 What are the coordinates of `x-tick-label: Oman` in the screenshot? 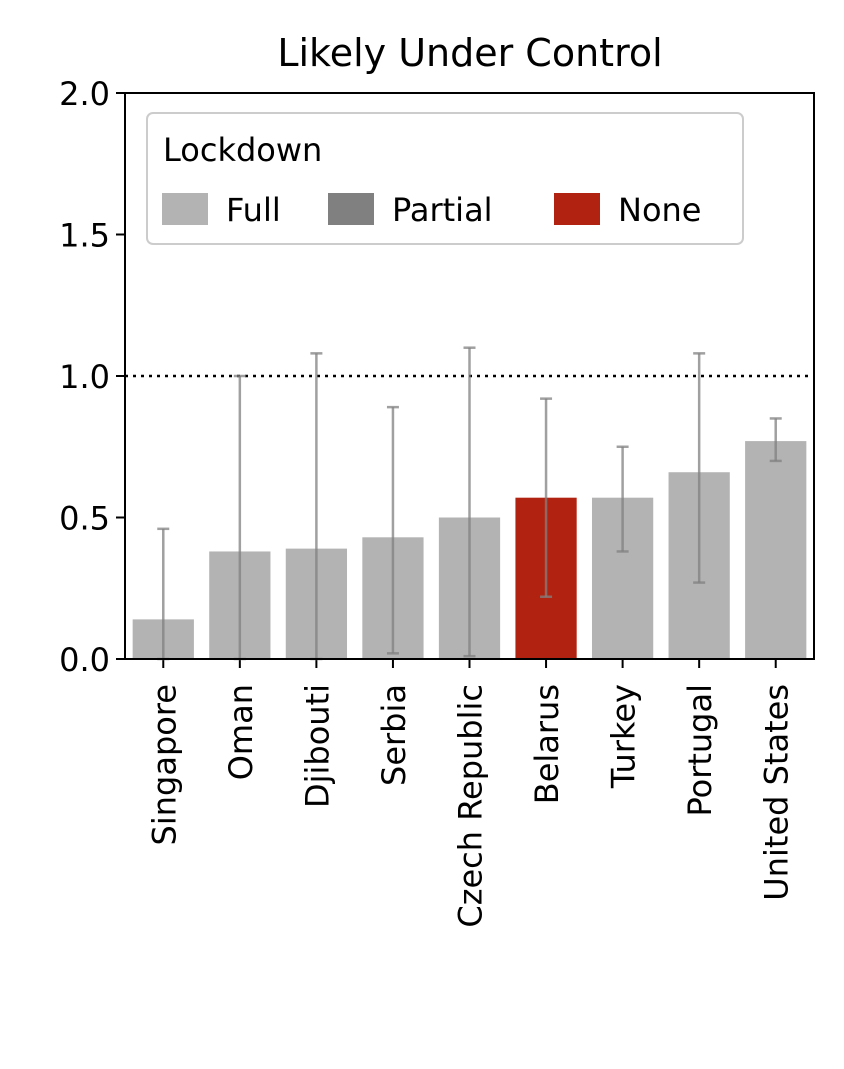 It's located at (241, 732).